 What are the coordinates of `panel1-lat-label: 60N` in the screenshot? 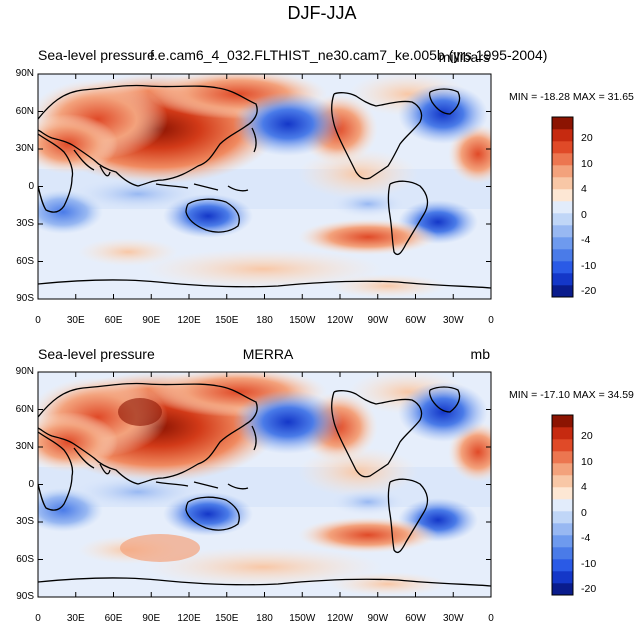 It's located at (24, 111).